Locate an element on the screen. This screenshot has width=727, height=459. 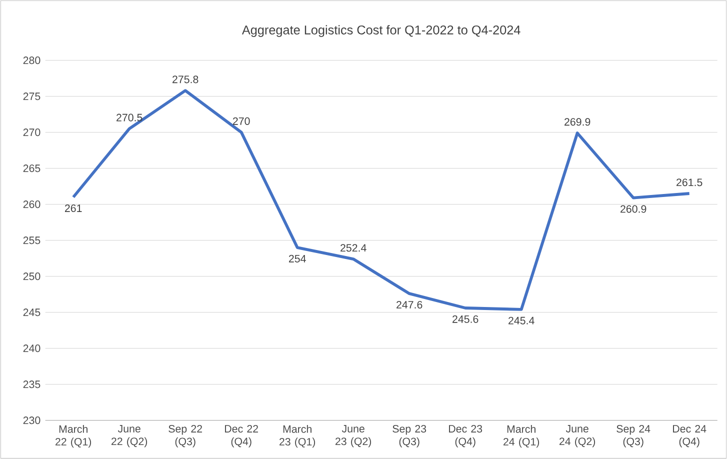
data-label: 247.6 is located at coordinates (409, 304).